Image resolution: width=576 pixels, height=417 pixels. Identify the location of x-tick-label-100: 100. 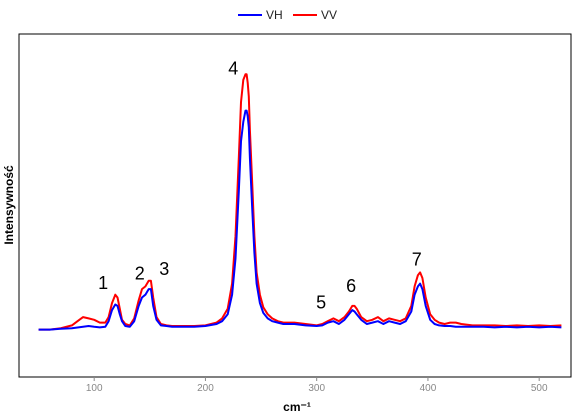
(94, 388).